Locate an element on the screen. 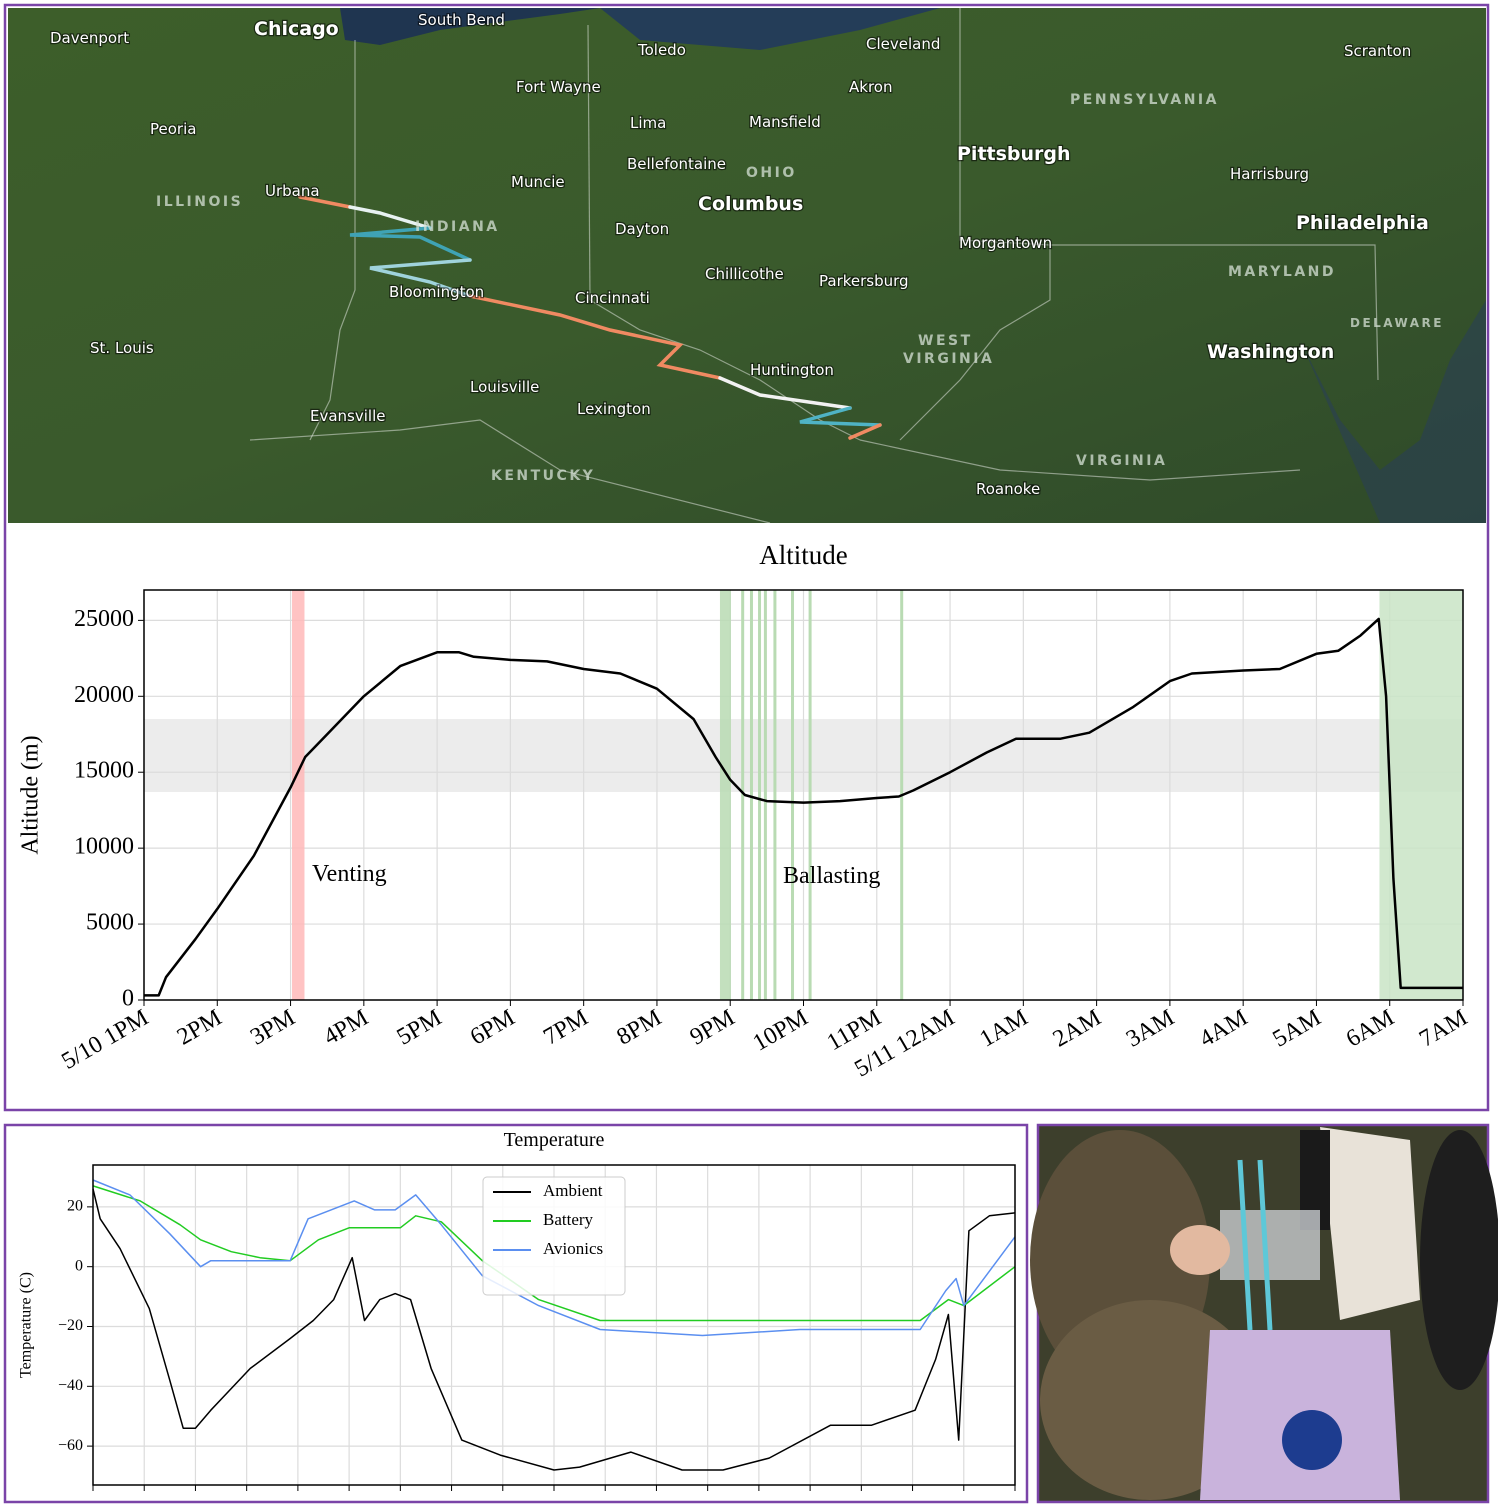 Image resolution: width=1498 pixels, height=1512 pixels. map-region: MARYLAND is located at coordinates (1282, 272).